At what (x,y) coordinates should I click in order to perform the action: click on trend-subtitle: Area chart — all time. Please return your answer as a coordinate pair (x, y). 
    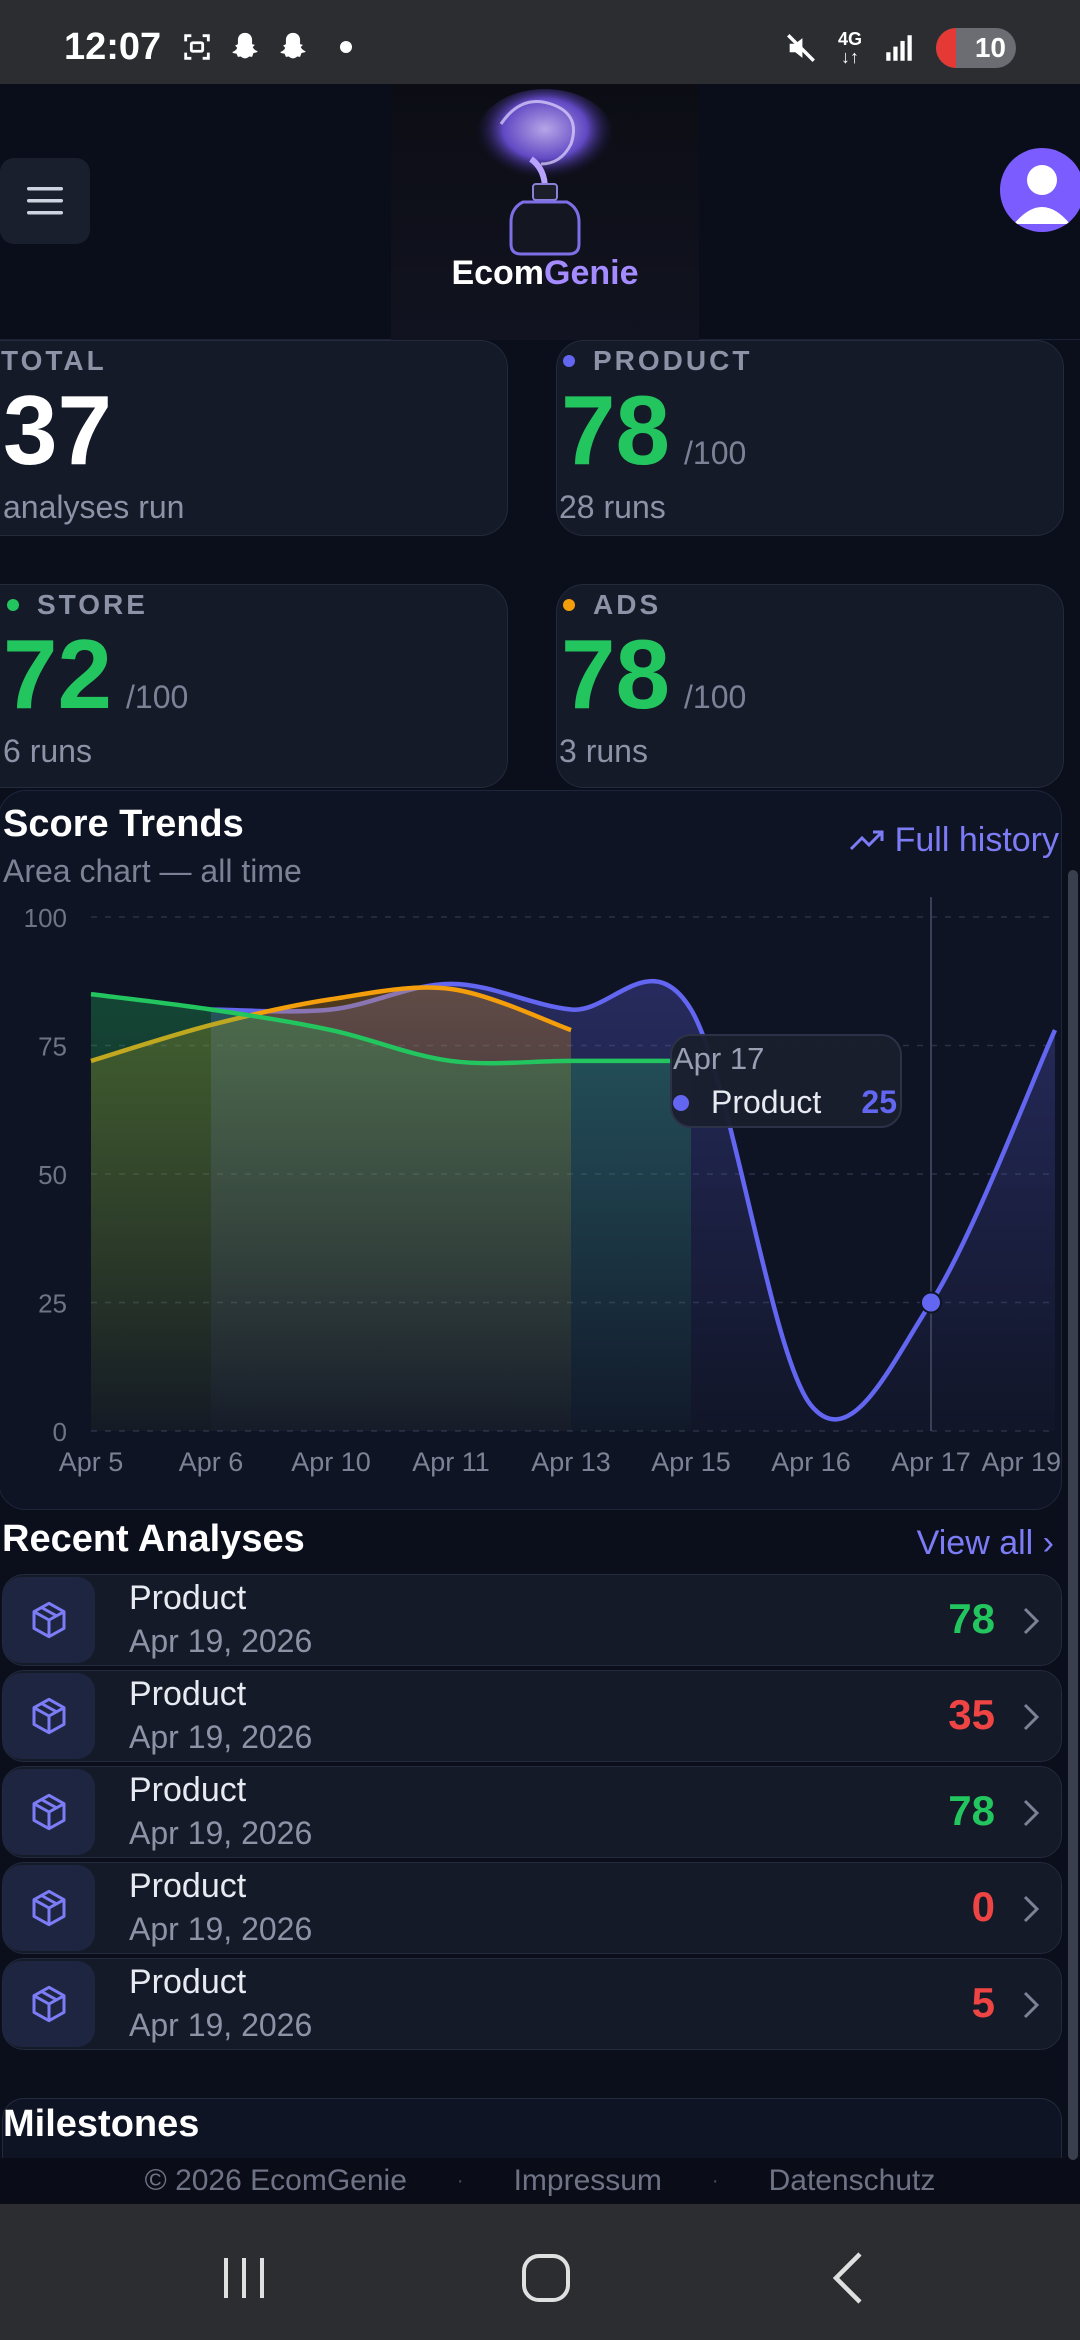
    Looking at the image, I should click on (152, 871).